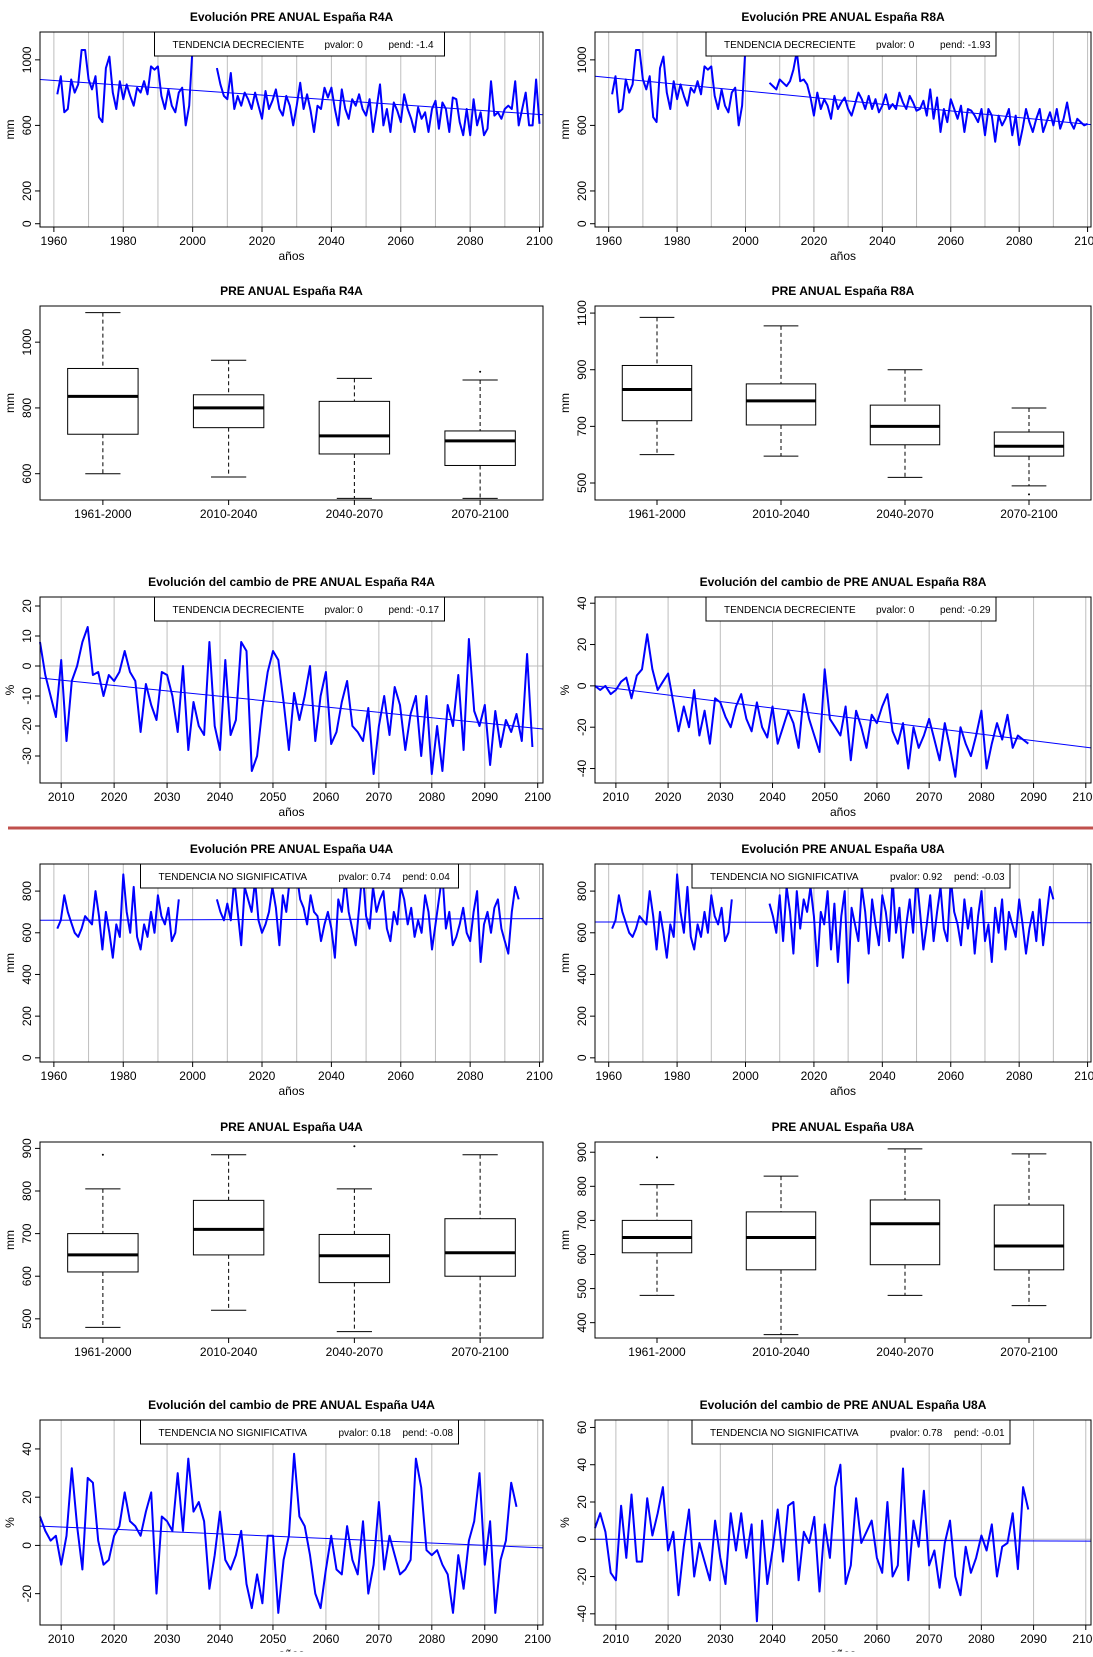 The width and height of the screenshot is (1093, 1657). I want to click on y-tick-label: 1000, so click(582, 59).